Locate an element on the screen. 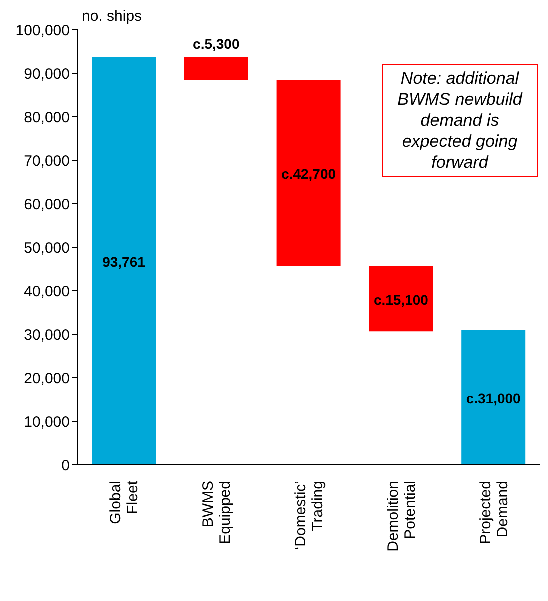  y-tick-label: 80,000 is located at coordinates (47, 117).